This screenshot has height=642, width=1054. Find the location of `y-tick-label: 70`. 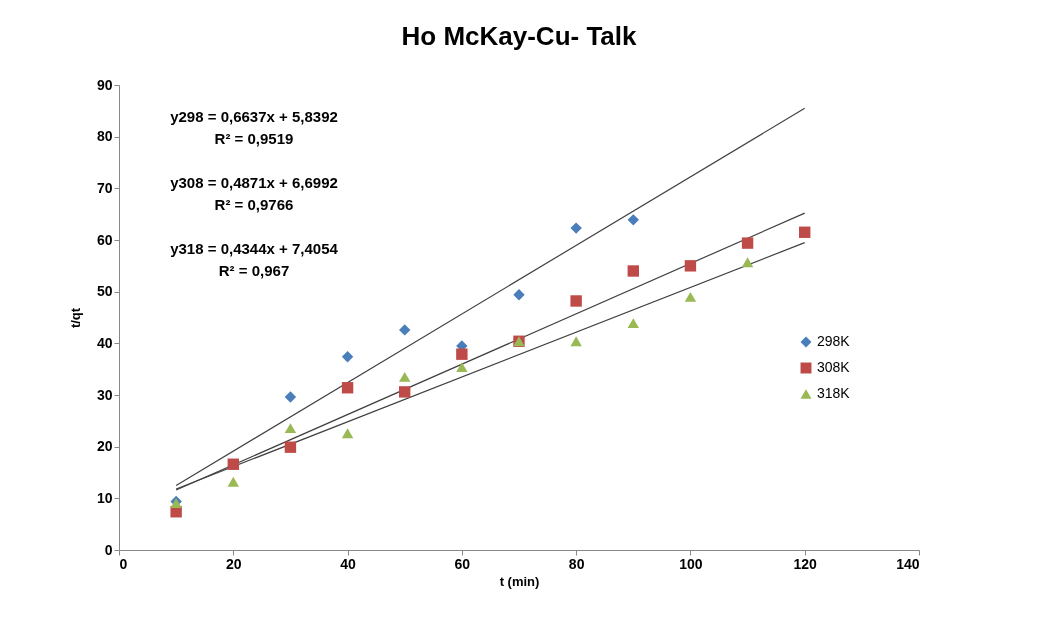

y-tick-label: 70 is located at coordinates (104, 187).